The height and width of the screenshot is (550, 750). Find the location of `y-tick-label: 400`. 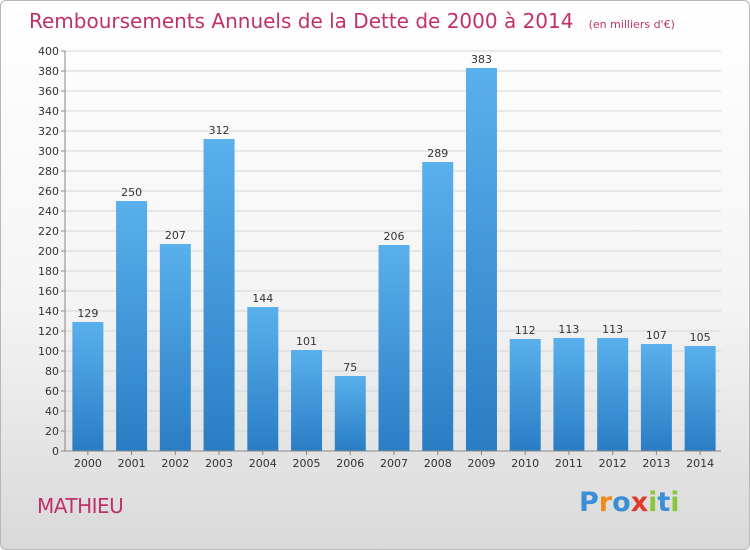

y-tick-label: 400 is located at coordinates (48, 51).